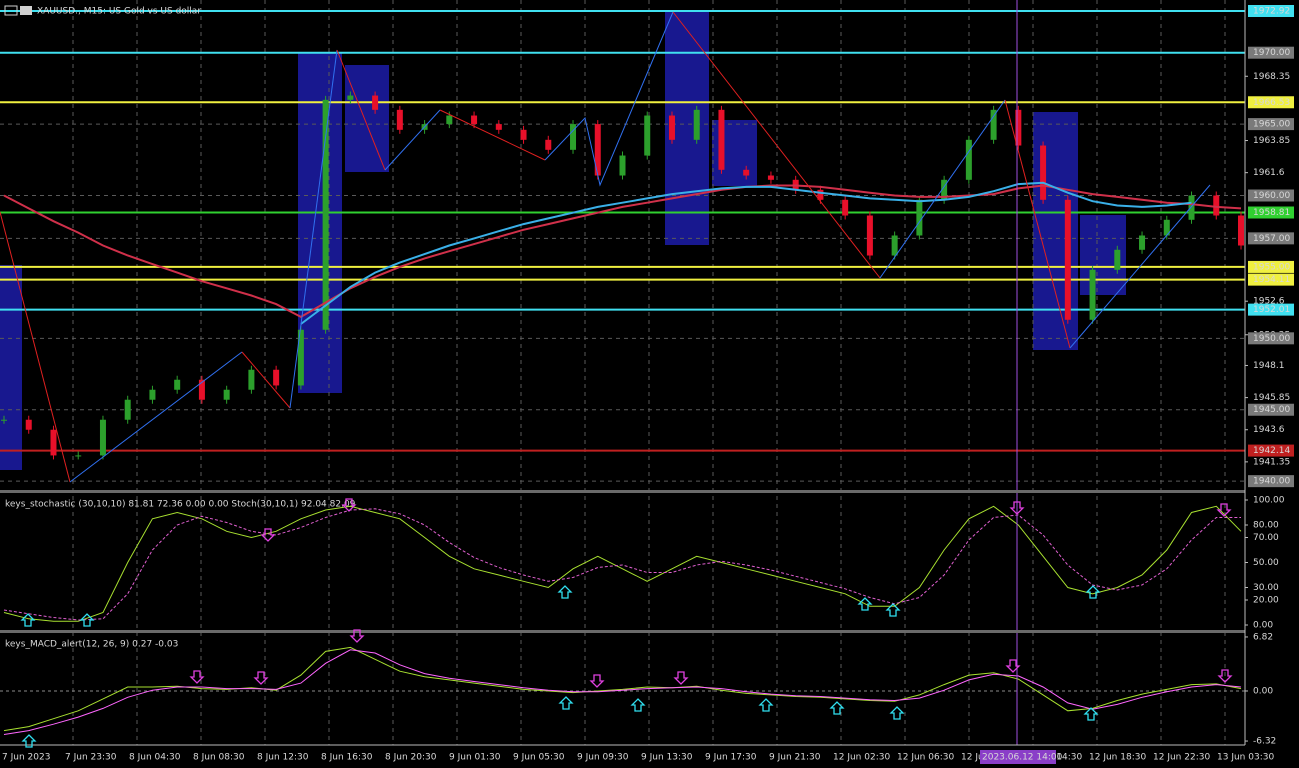 The width and height of the screenshot is (1299, 768). I want to click on level-label: 1966.53, so click(1271, 103).